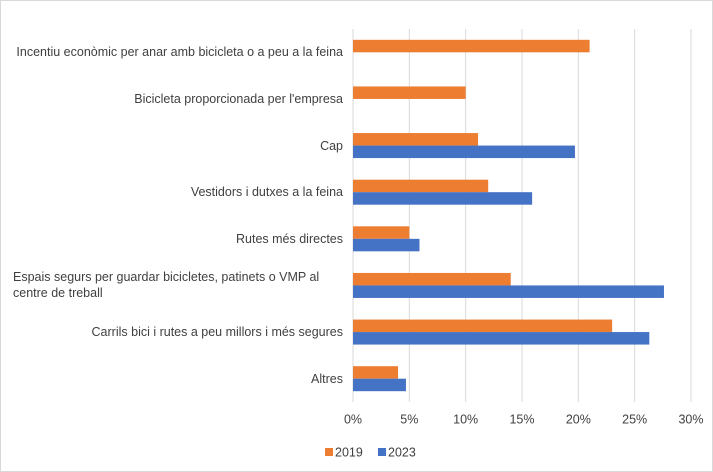 The height and width of the screenshot is (472, 713). What do you see at coordinates (521, 419) in the screenshot?
I see `x-tick-label: 15%` at bounding box center [521, 419].